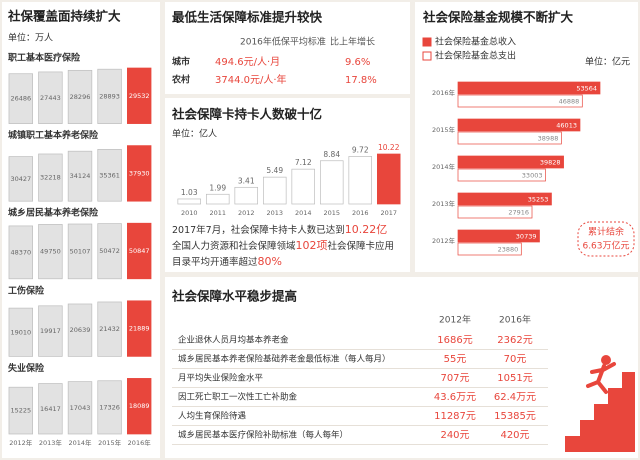 This screenshot has width=640, height=460. Describe the element at coordinates (498, 17) in the screenshot. I see `chart-title: 社会保险基金规模不断扩大` at that location.